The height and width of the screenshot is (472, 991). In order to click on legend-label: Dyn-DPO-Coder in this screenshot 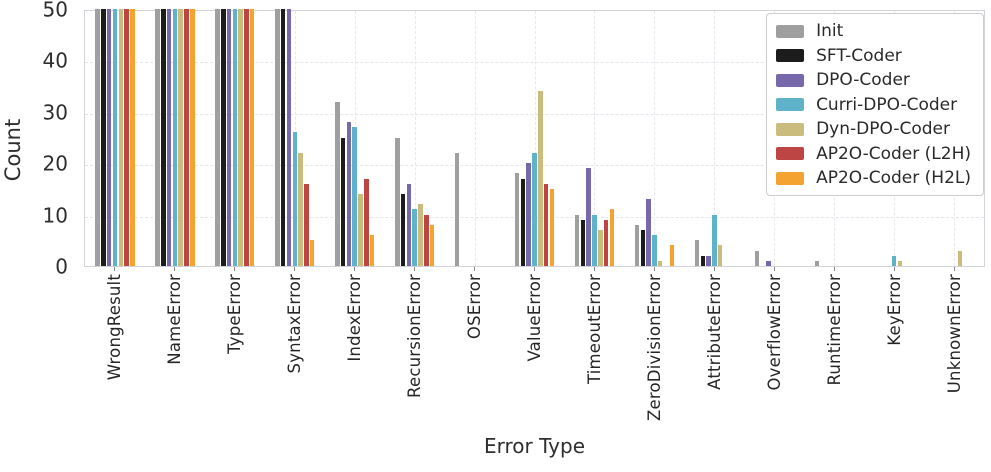, I will do `click(883, 129)`.